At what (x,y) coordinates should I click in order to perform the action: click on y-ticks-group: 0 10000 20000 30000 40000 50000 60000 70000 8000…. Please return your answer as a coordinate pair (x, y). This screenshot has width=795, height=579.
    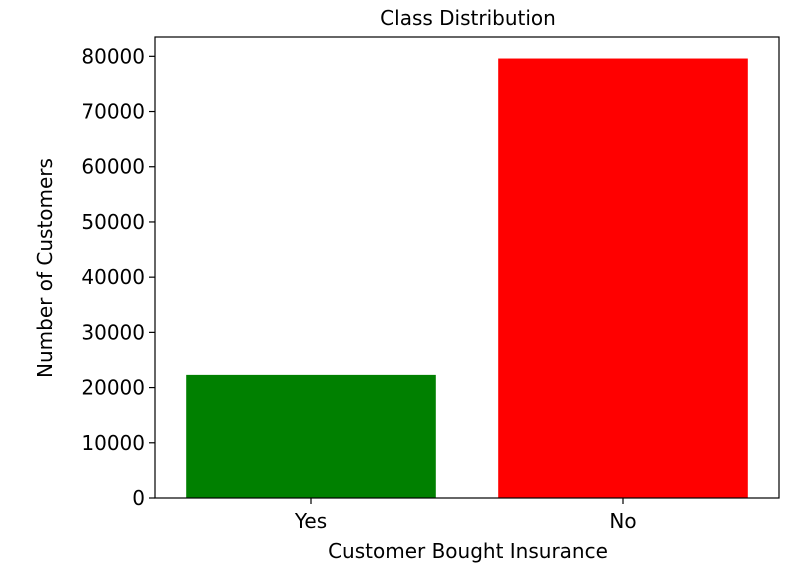
    Looking at the image, I should click on (118, 277).